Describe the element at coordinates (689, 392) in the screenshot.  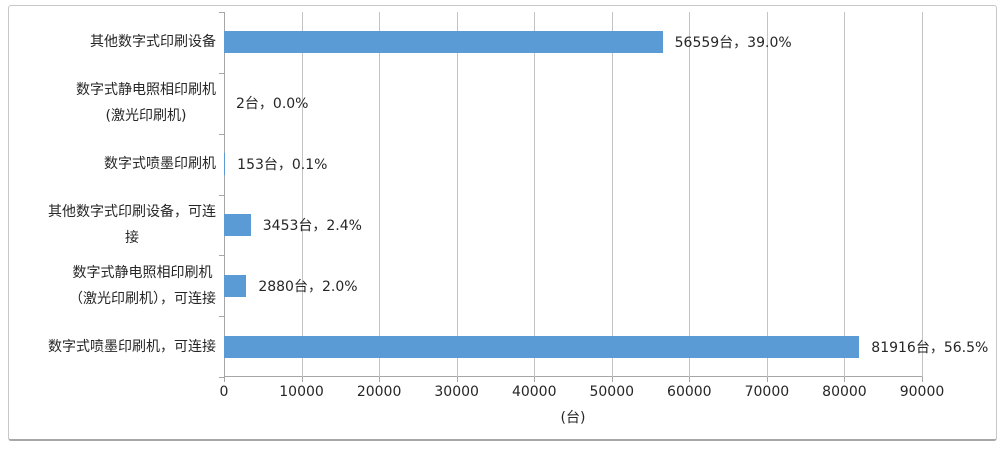
I see `x-axis-tick-label: 60000` at that location.